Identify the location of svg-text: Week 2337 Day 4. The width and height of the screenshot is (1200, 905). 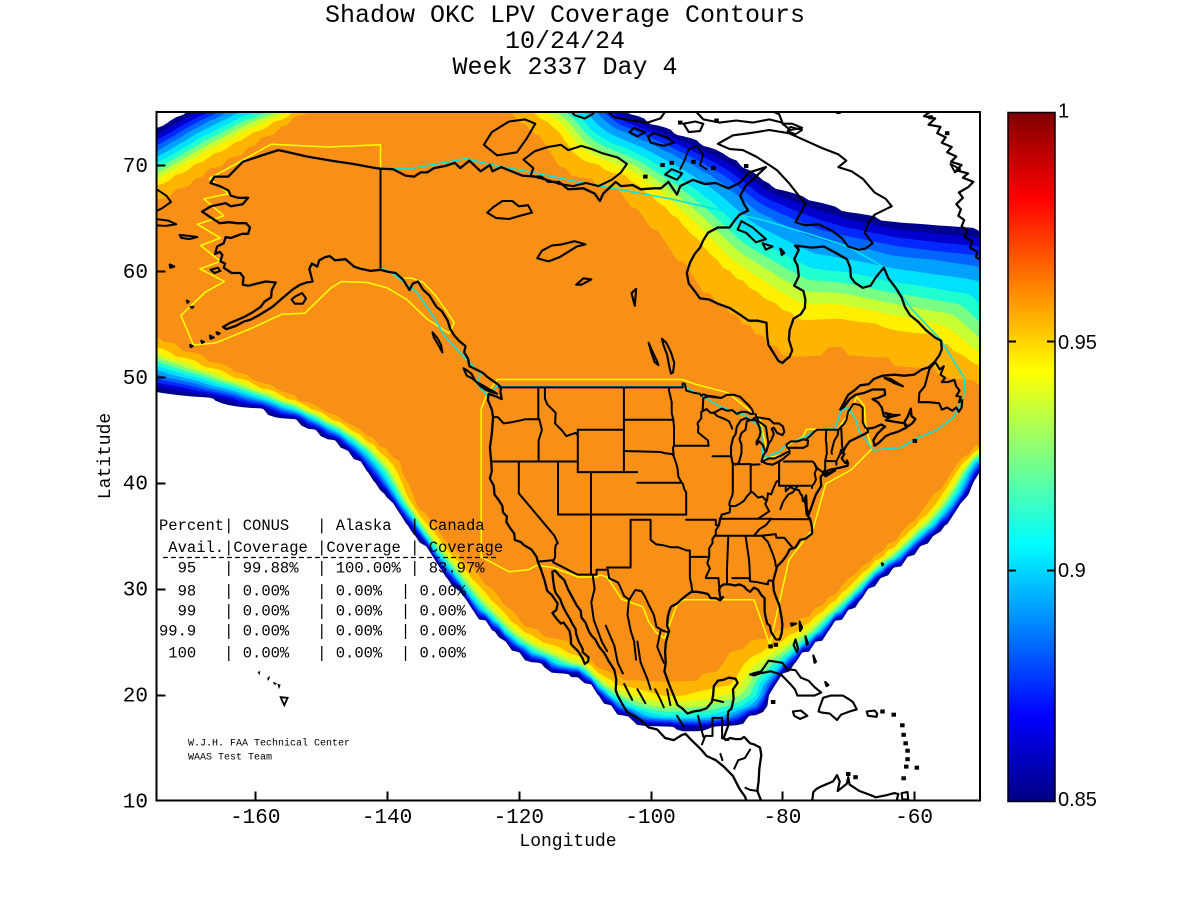
(564, 67).